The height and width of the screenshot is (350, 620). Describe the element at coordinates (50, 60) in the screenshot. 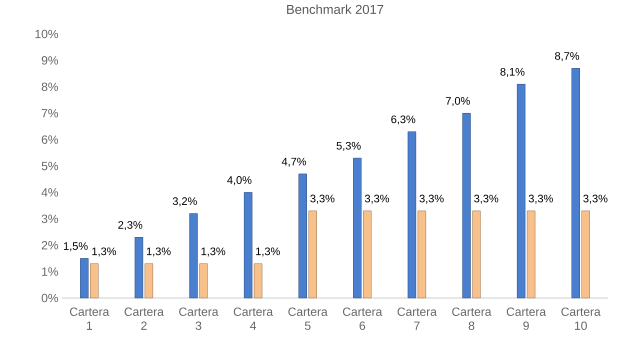

I see `y-tick-label: 9%` at that location.